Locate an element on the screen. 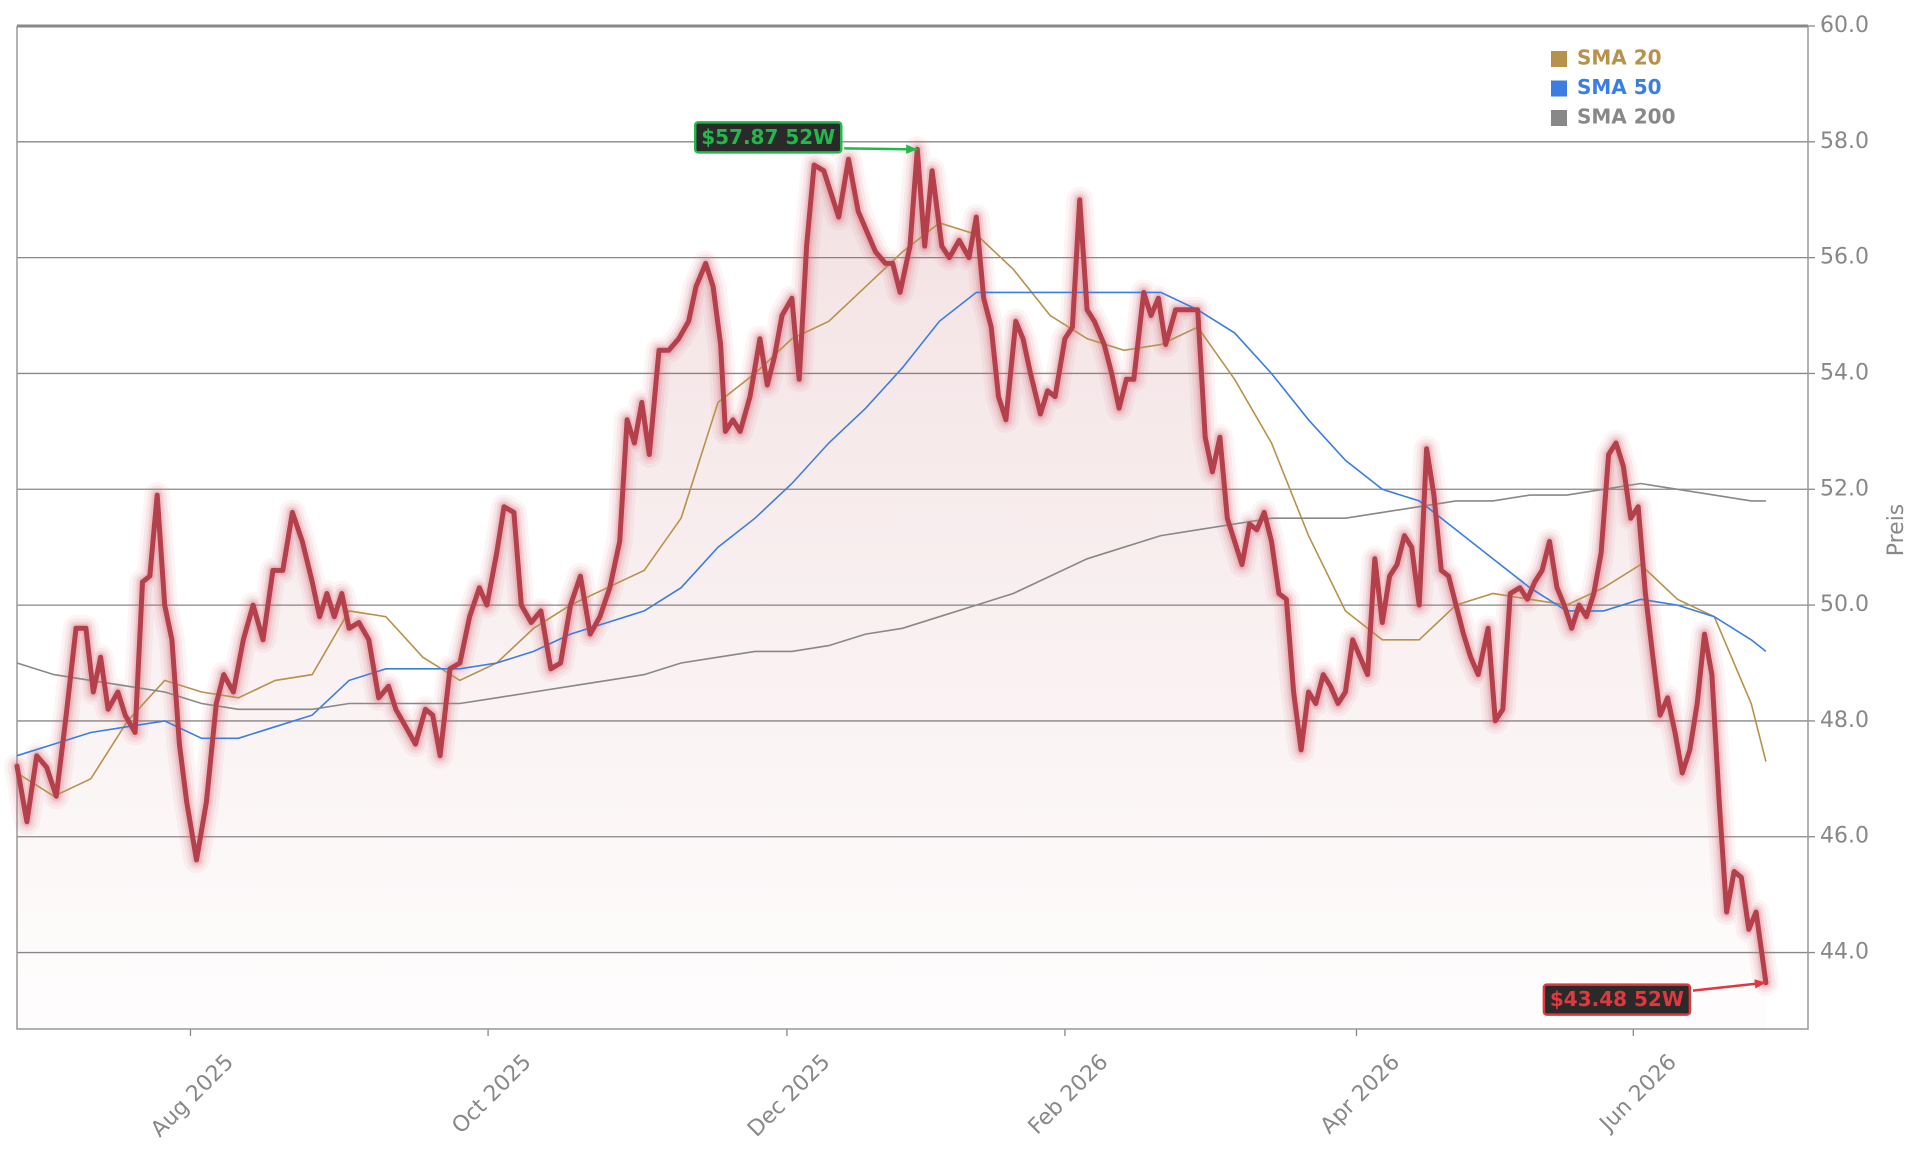 This screenshot has width=1929, height=1159. y-tick-label: 54.0 is located at coordinates (1844, 372).